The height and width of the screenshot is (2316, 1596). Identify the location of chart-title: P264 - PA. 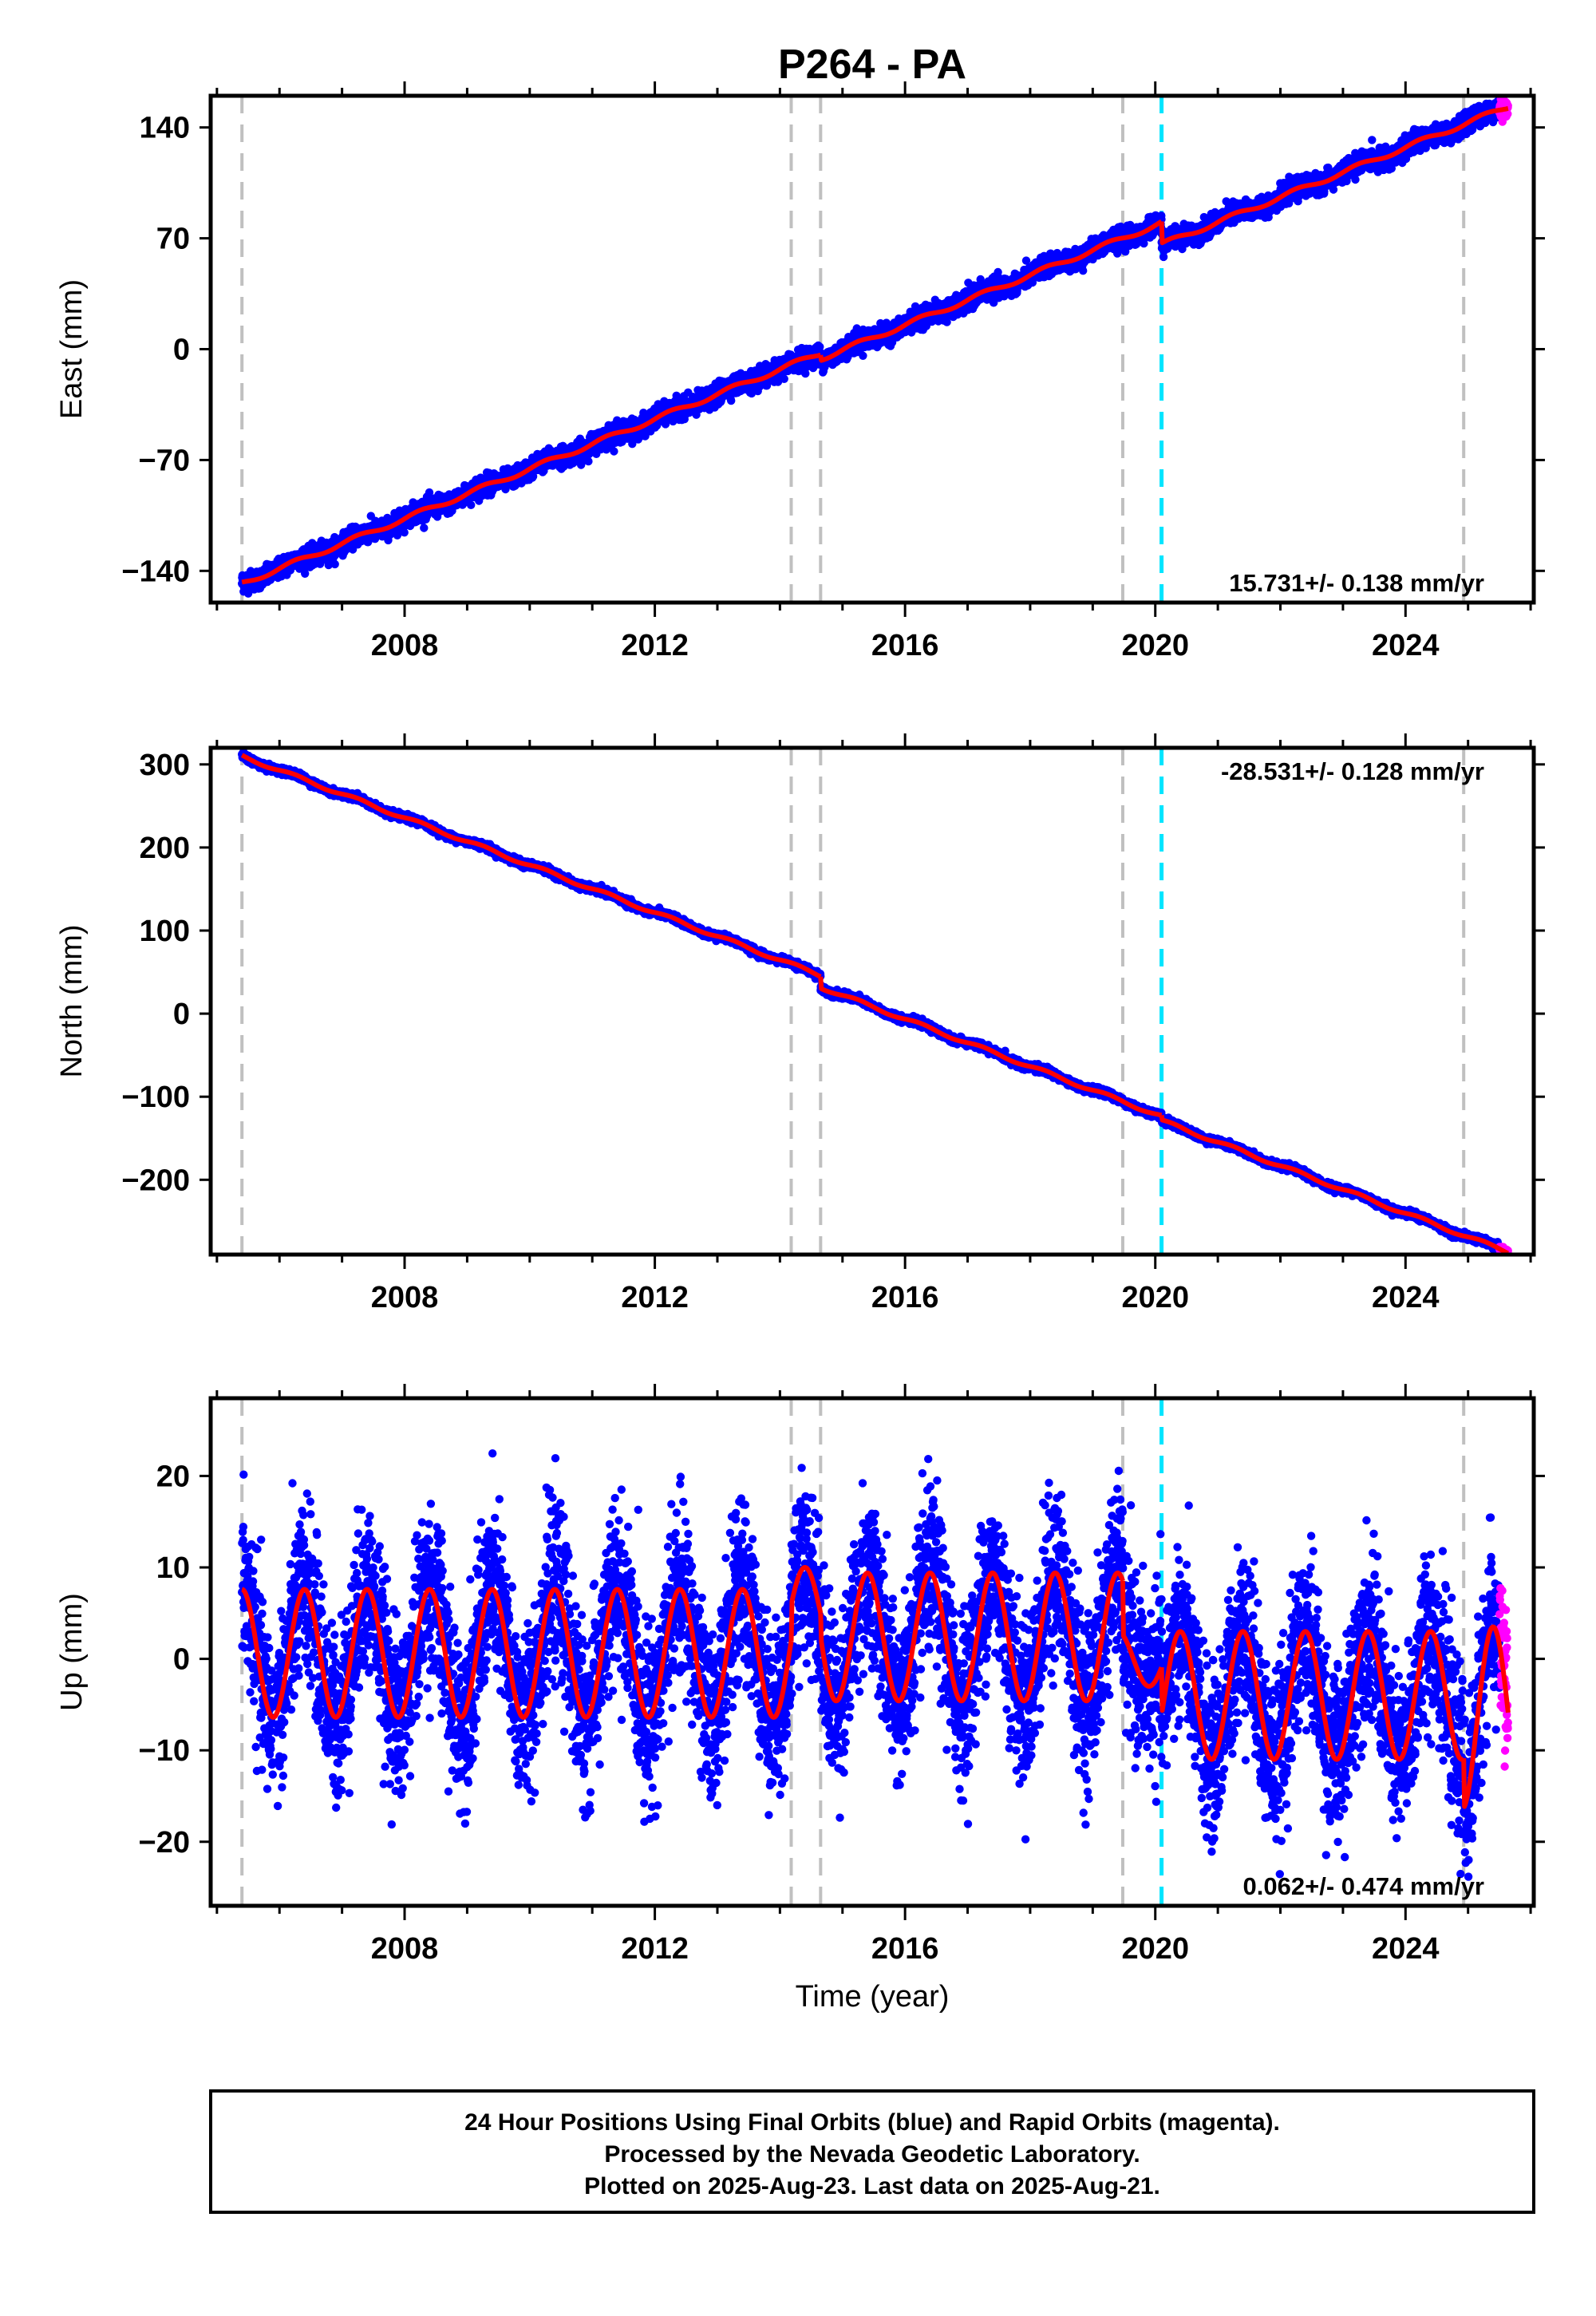
(872, 64).